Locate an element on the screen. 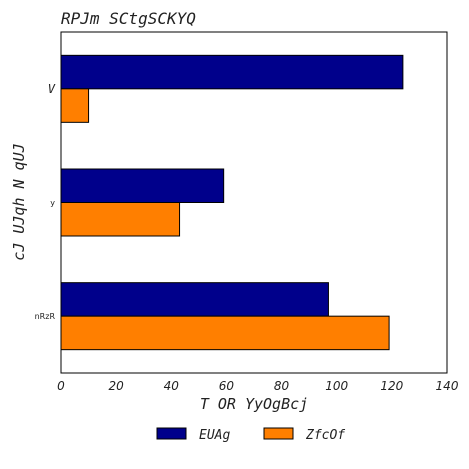  x-tick-label: 0 is located at coordinates (61, 386).